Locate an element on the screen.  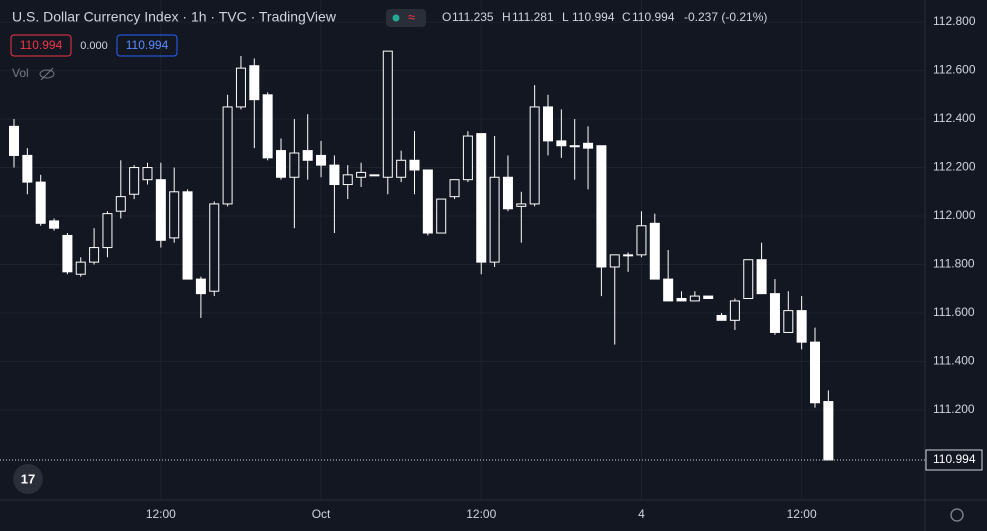
ohlc-key: H is located at coordinates (506, 17).